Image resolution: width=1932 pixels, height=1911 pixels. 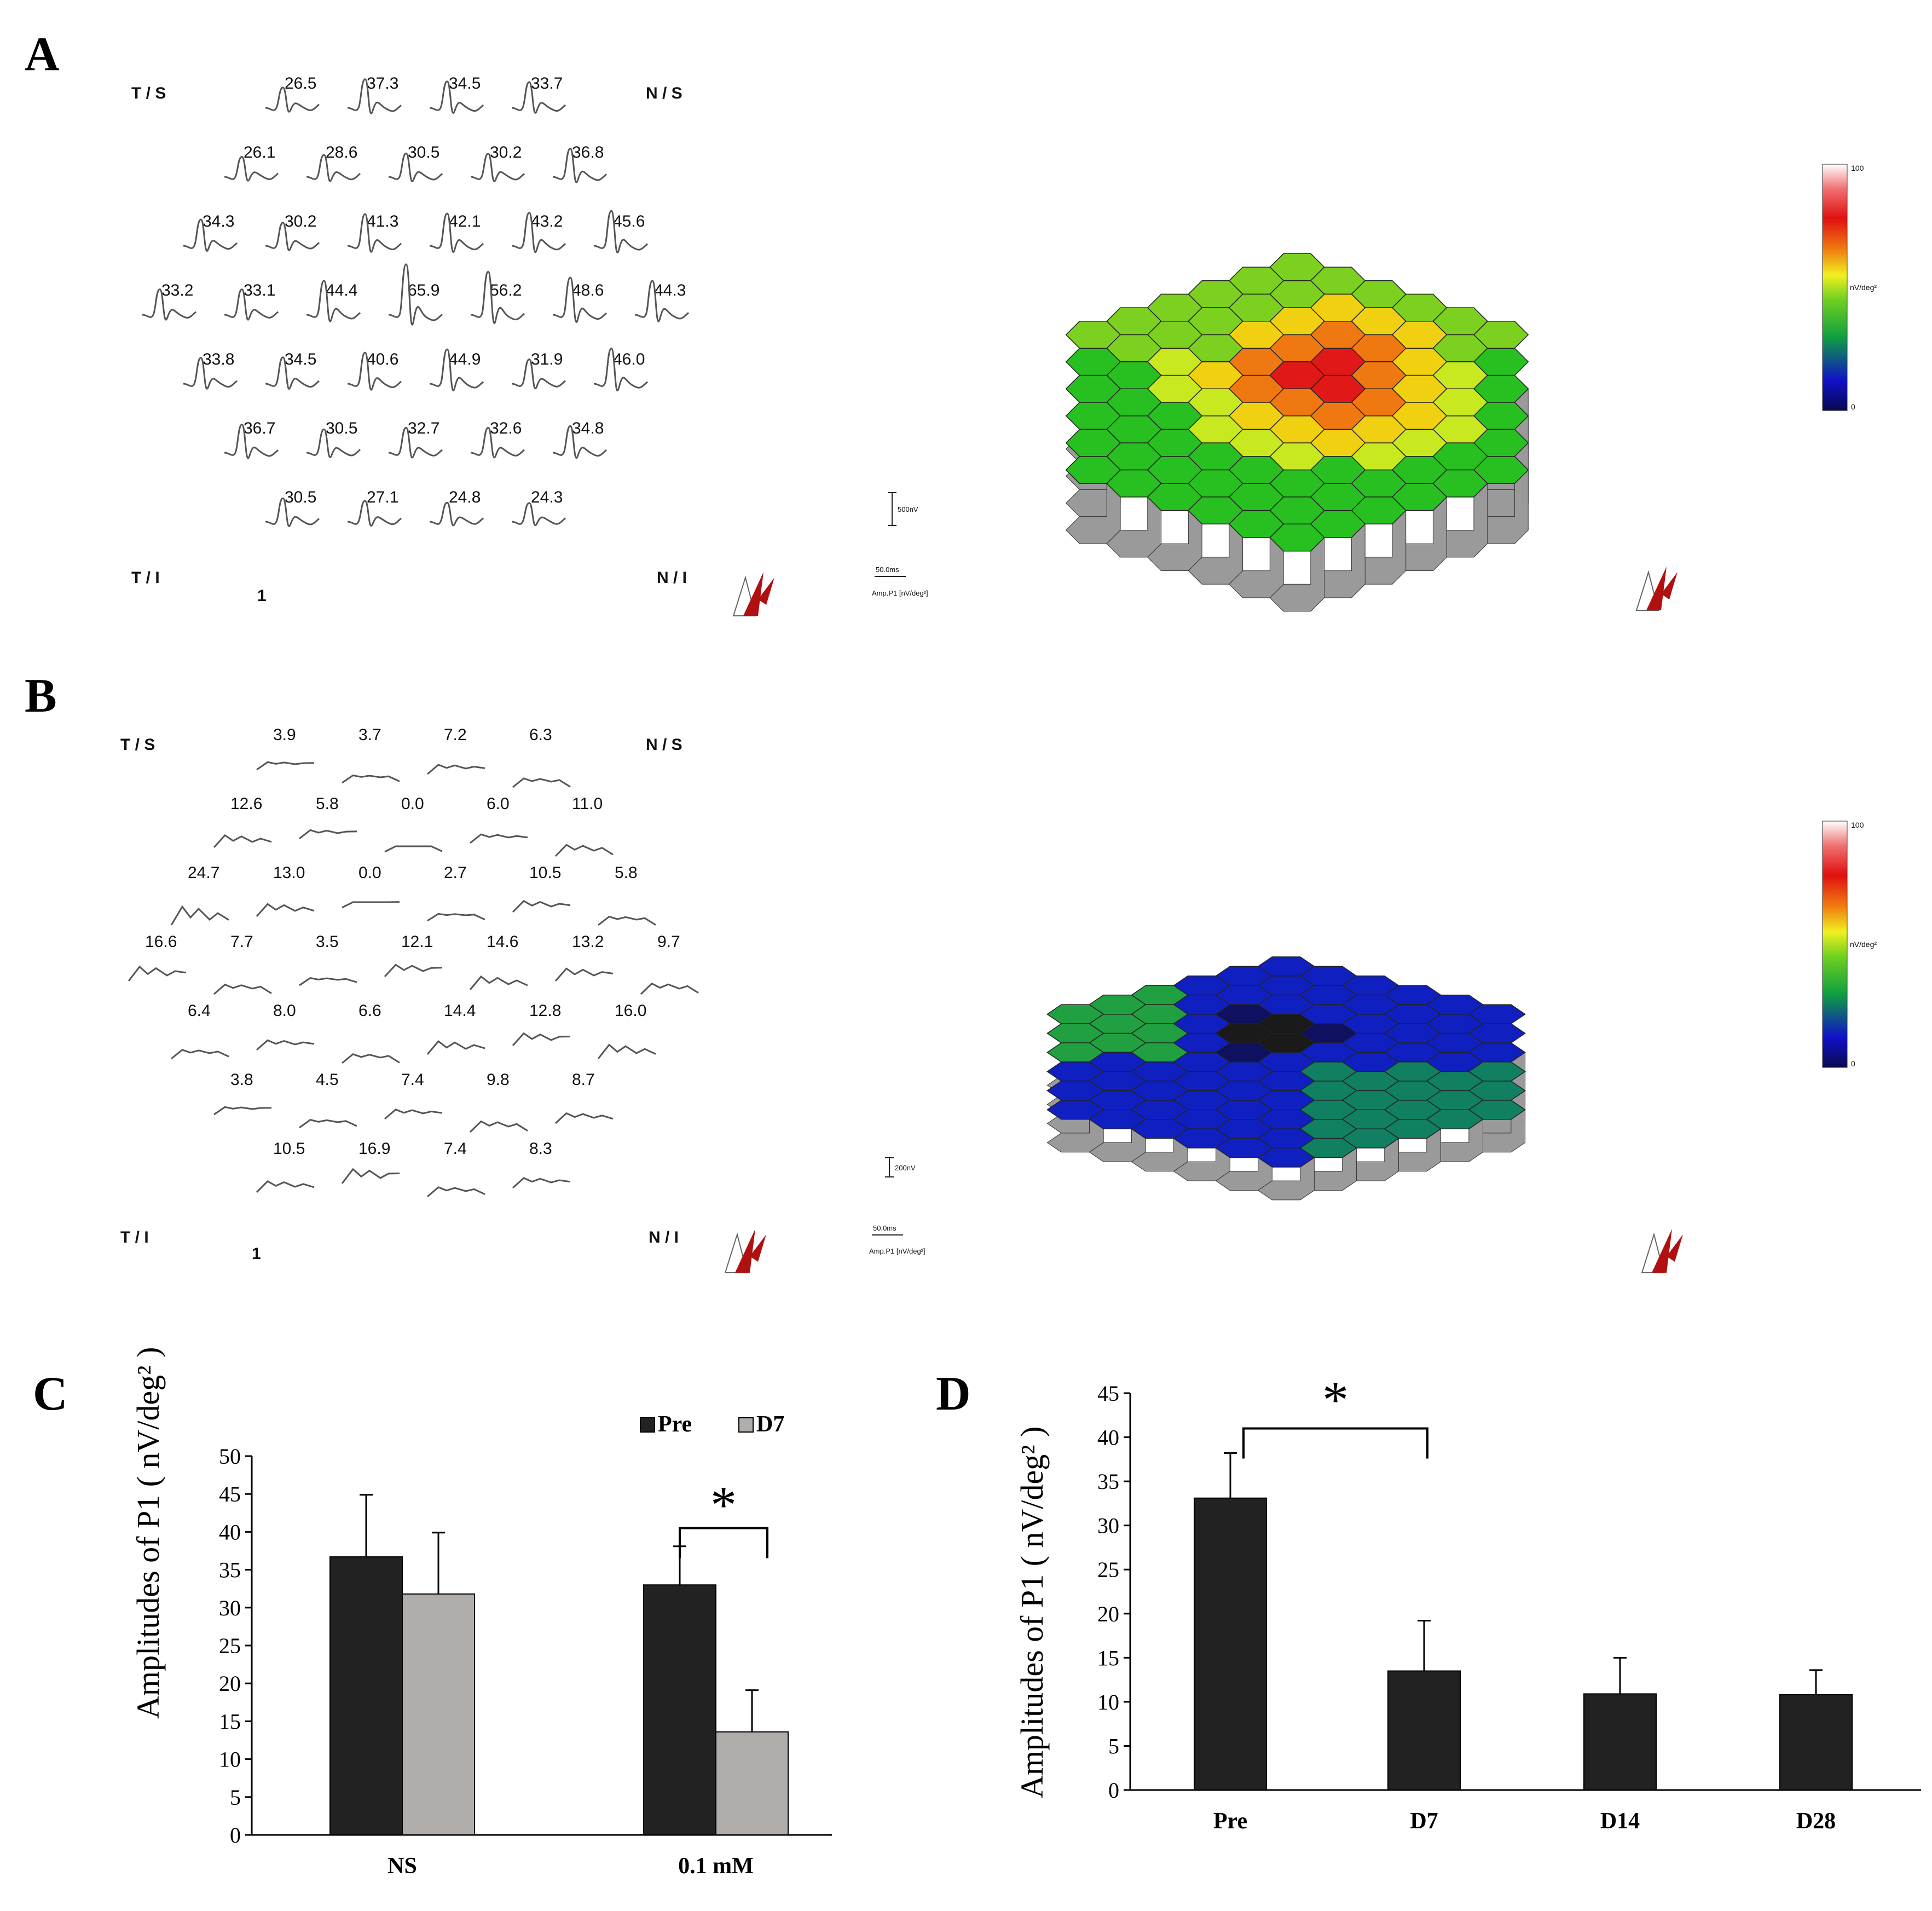 What do you see at coordinates (284, 1011) in the screenshot?
I see `trace-value: 8.0` at bounding box center [284, 1011].